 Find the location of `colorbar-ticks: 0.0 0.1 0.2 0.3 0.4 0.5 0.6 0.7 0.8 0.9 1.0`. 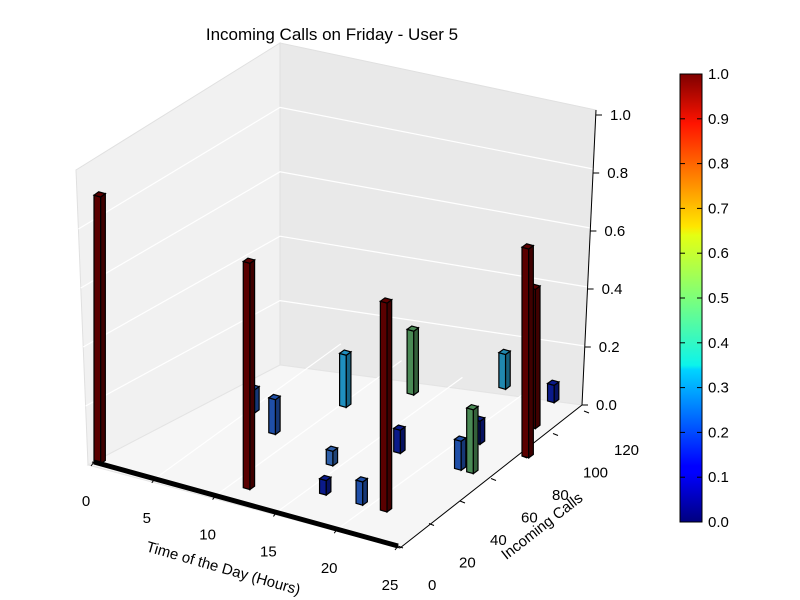

colorbar-ticks: 0.0 0.1 0.2 0.3 0.4 0.5 0.6 0.7 0.8 0.9 1.0 is located at coordinates (704, 298).